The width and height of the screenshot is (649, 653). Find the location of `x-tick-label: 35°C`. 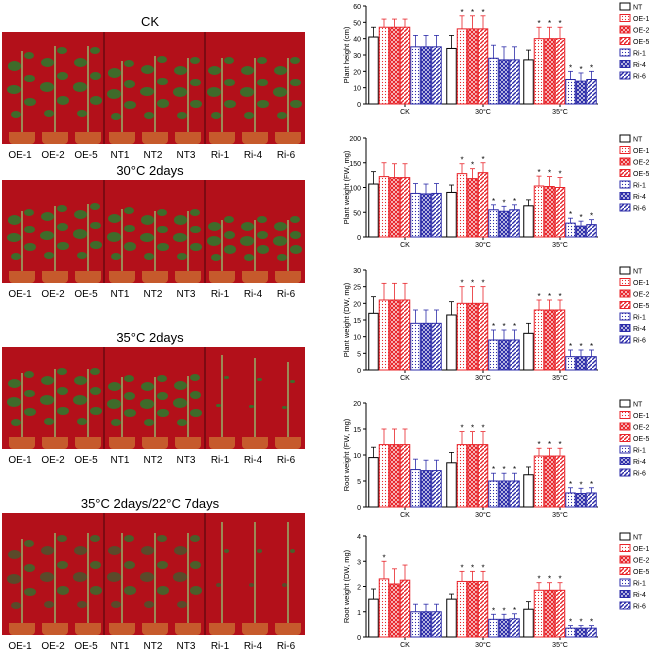

x-tick-label: 35°C is located at coordinates (560, 245).